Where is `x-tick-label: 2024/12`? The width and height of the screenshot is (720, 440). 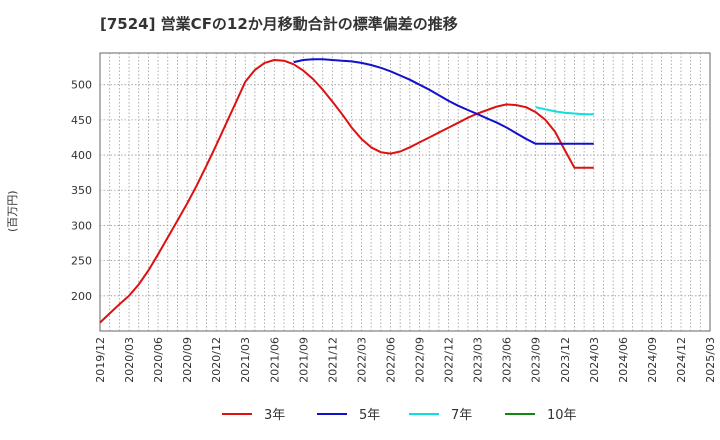
x-tick-label: 2024/12 is located at coordinates (681, 360).